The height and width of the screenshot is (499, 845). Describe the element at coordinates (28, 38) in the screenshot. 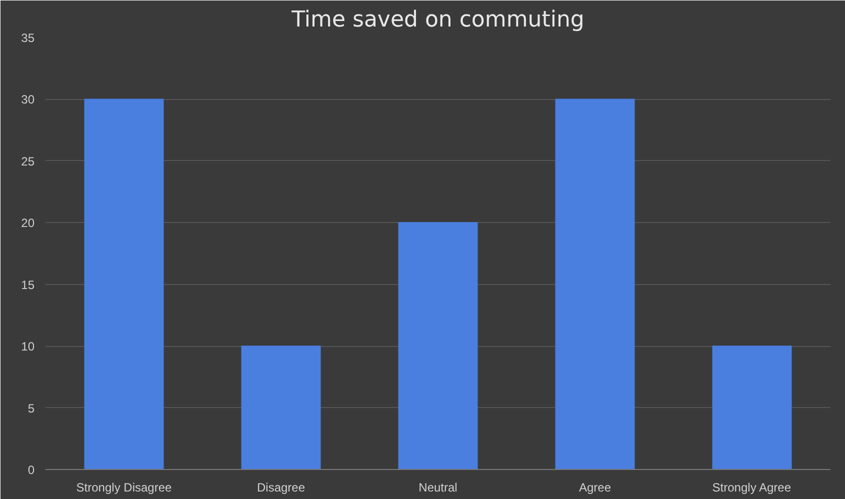

I see `y-tick-label: 35` at that location.